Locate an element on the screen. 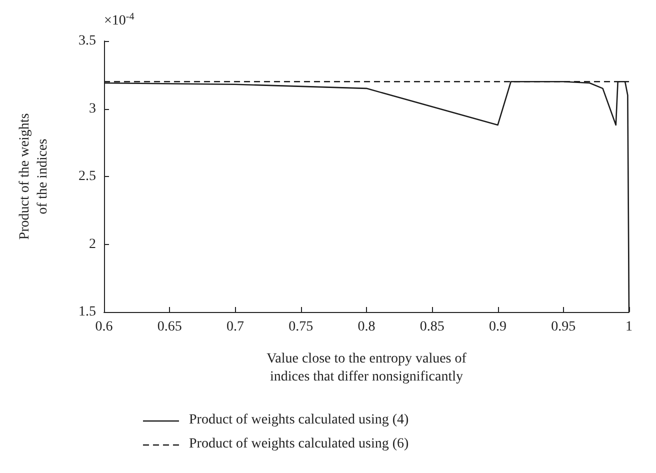 This screenshot has height=473, width=656. y-tick-label: 2.5 is located at coordinates (87, 176).